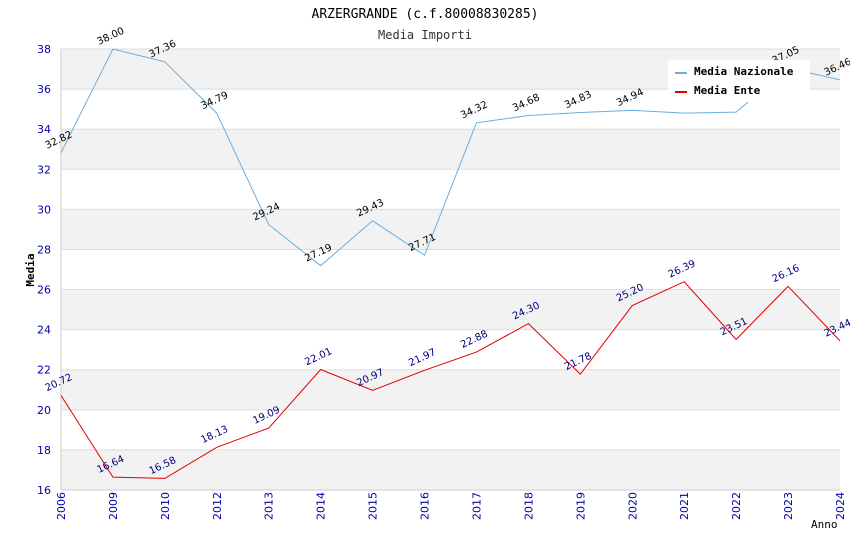 The image size is (850, 550). I want to click on x-tick-label: 2021, so click(684, 506).